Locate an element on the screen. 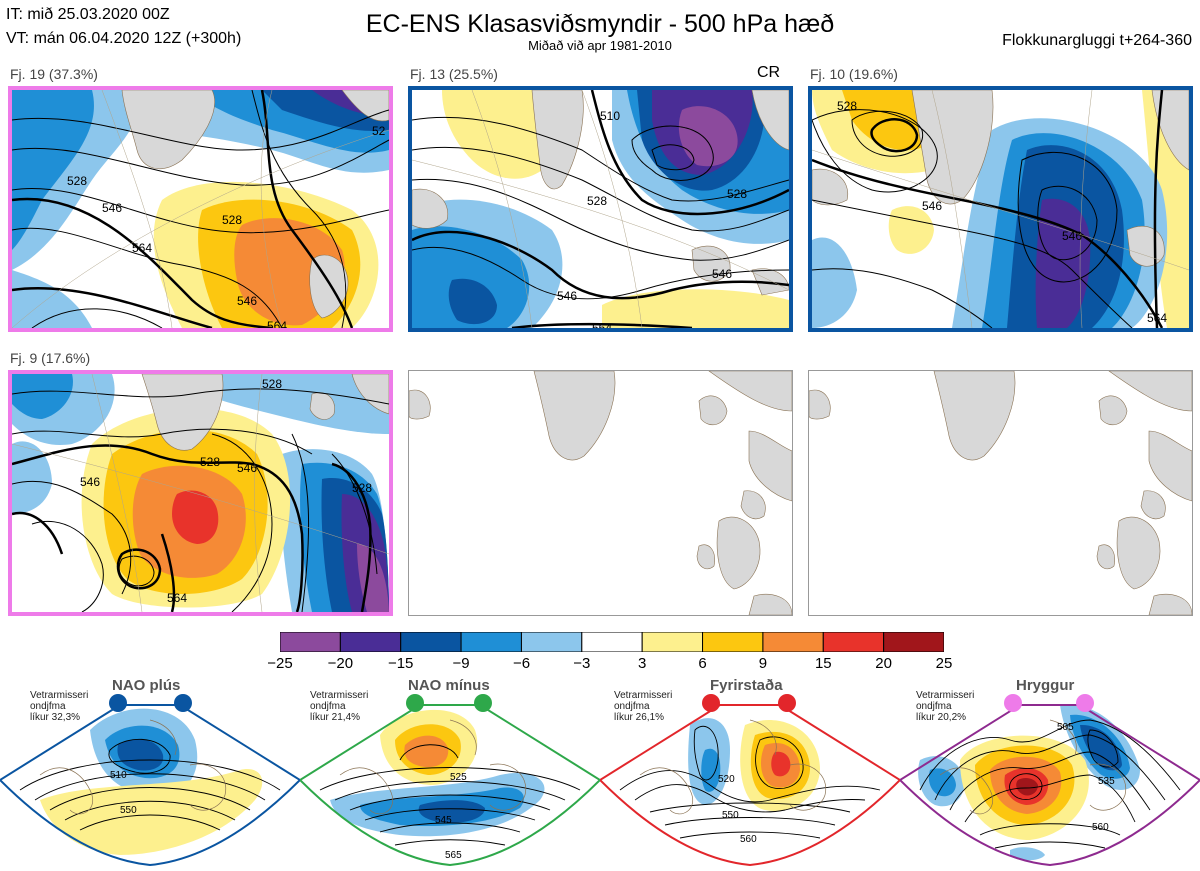 Image resolution: width=1200 pixels, height=871 pixels. cluster-map-2: 510 528 528 546 564 546 is located at coordinates (600, 209).